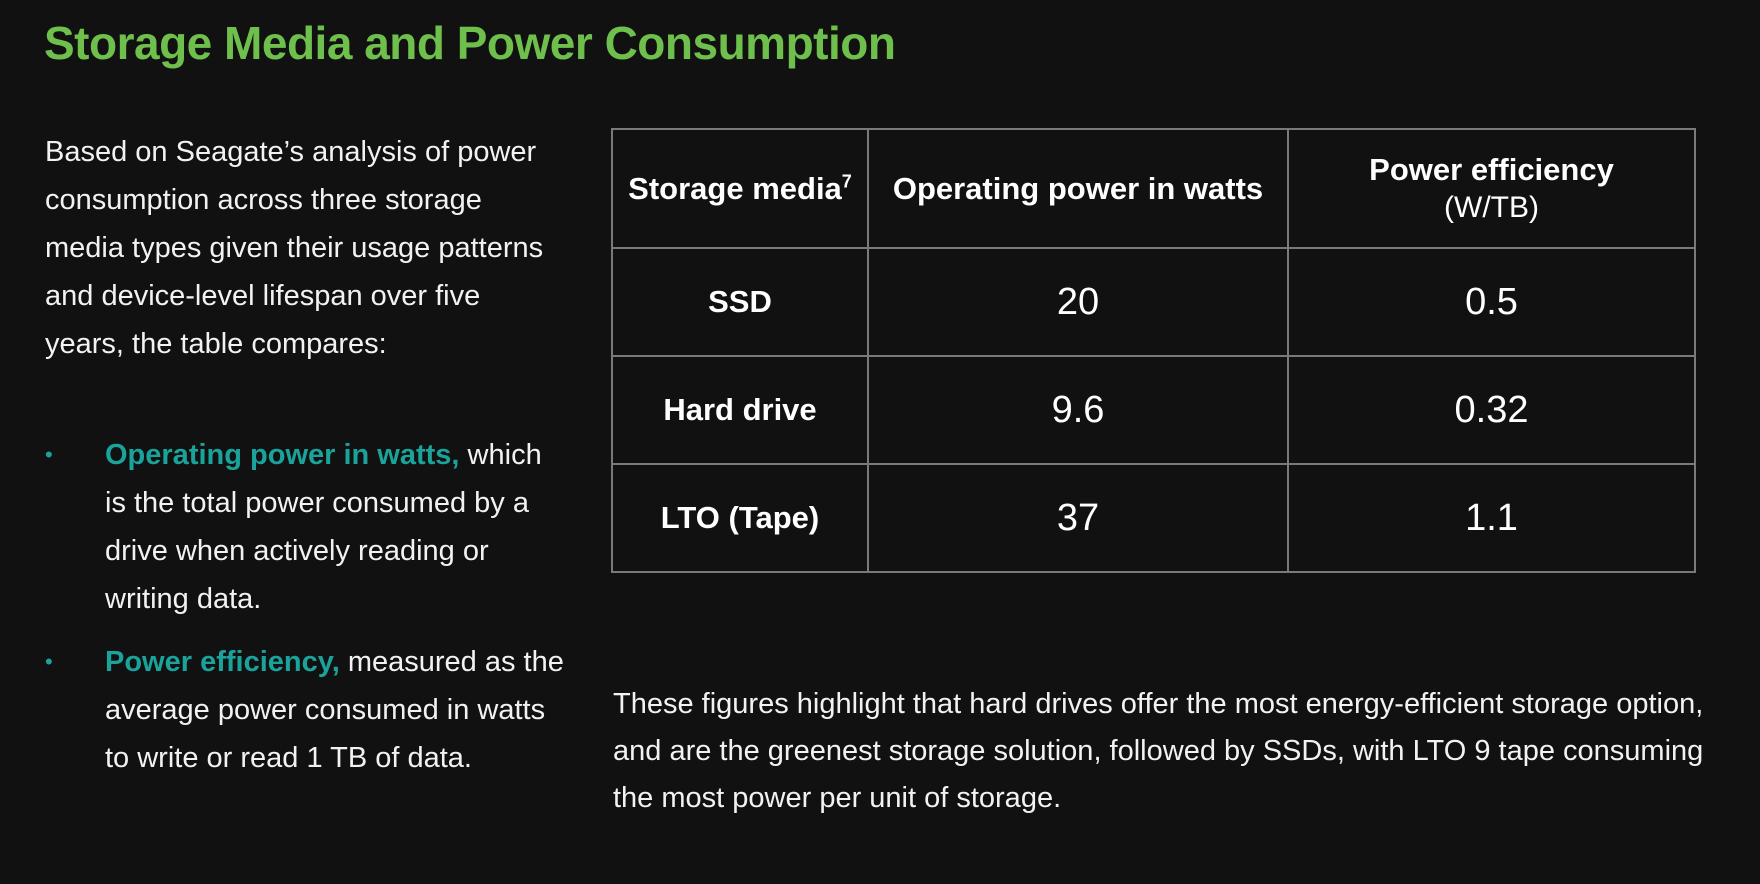 The height and width of the screenshot is (884, 1760). Describe the element at coordinates (470, 43) in the screenshot. I see `page-title: Storage Media and Power Consumption` at that location.